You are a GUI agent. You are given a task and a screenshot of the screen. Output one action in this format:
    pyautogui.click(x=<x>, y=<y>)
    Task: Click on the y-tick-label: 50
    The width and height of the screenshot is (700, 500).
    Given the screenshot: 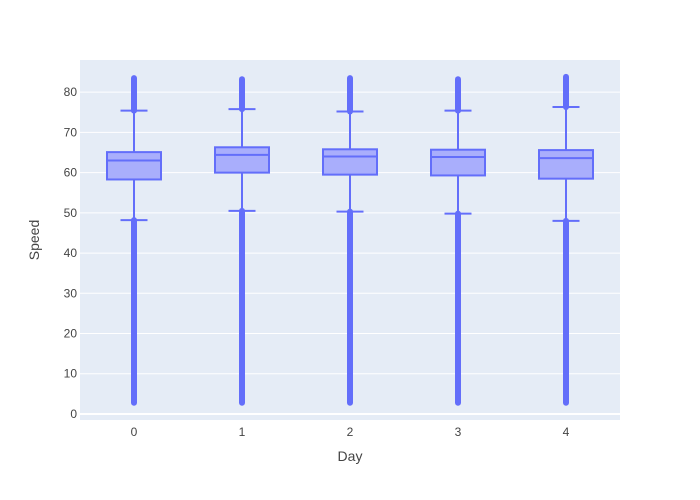 What is the action you would take?
    pyautogui.click(x=71, y=213)
    